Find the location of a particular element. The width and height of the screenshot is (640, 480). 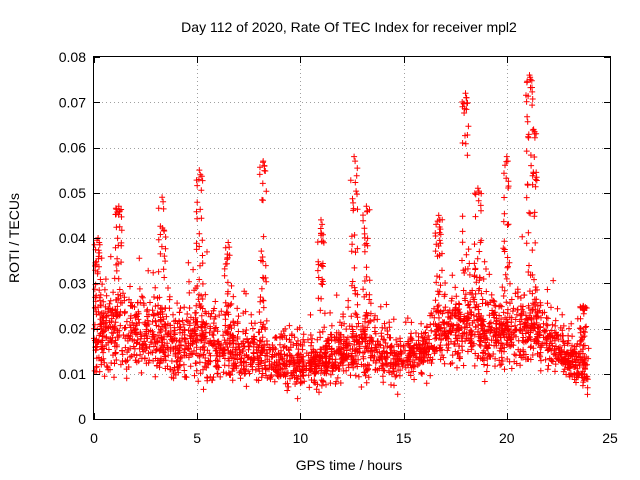

x-tick-label: 20 is located at coordinates (507, 438).